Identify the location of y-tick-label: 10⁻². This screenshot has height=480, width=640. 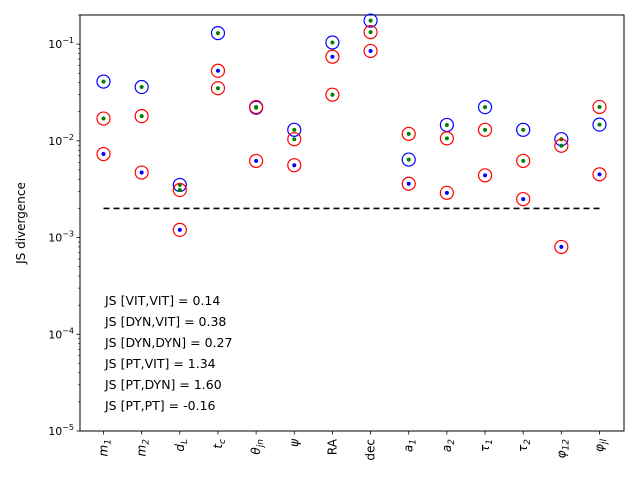
(61, 140).